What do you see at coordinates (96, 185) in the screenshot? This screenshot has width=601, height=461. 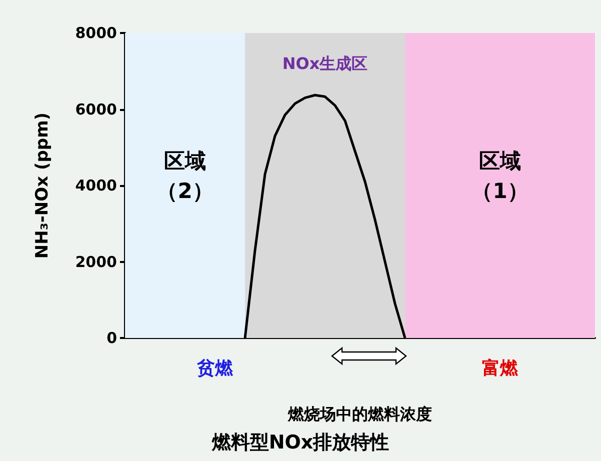 I see `y-tick-label: 4000` at bounding box center [96, 185].